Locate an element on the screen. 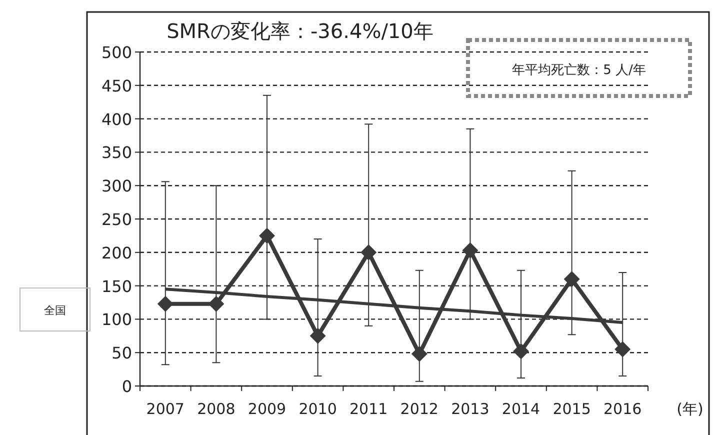  y-tick-label: 400 is located at coordinates (116, 119).